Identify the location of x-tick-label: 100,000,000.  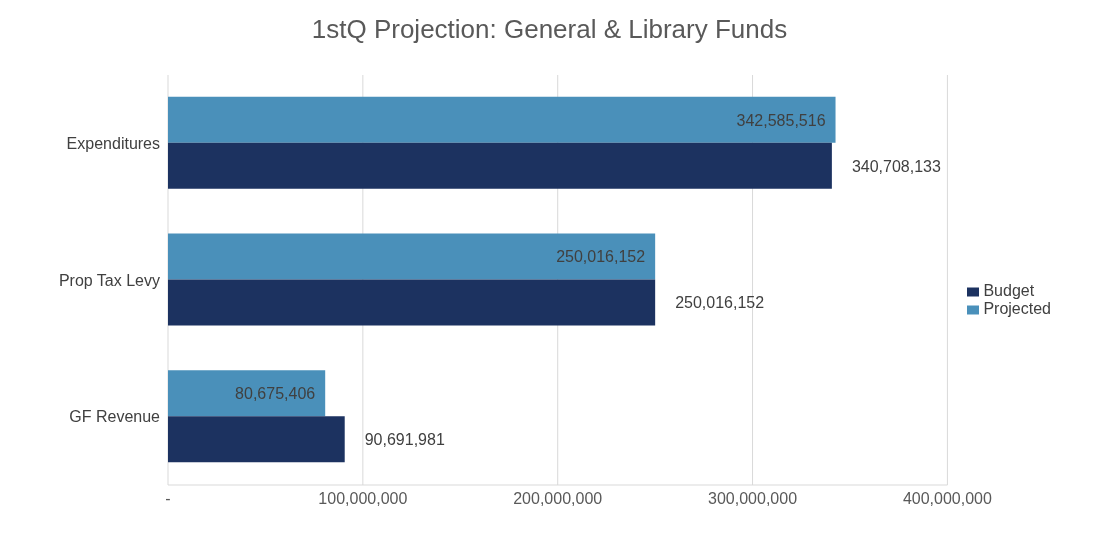
(363, 499).